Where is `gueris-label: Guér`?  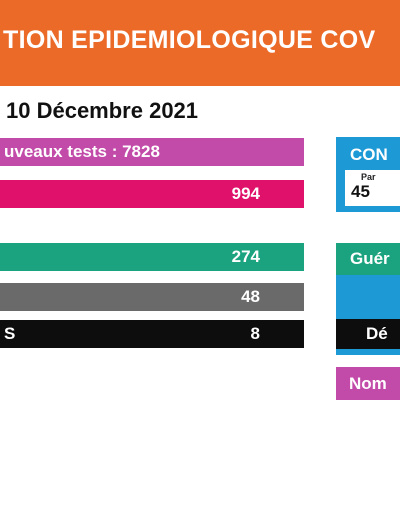 gueris-label: Guér is located at coordinates (370, 258).